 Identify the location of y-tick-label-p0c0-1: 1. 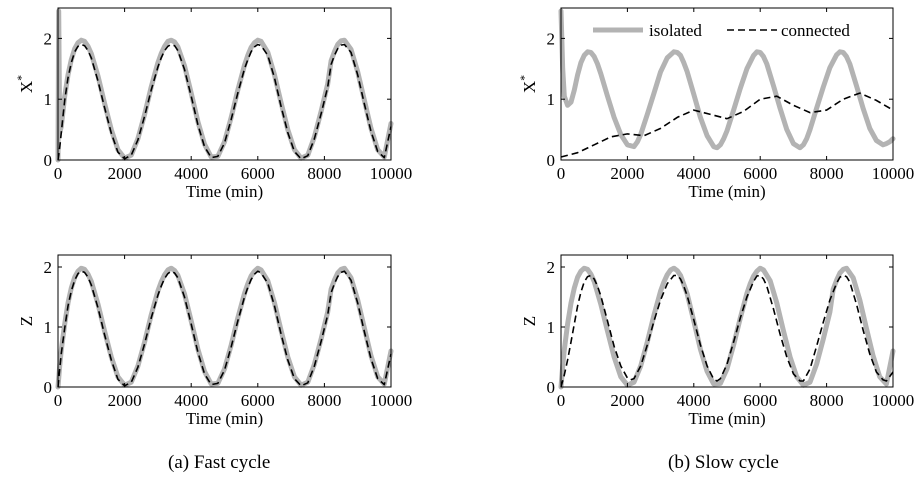
(48, 99).